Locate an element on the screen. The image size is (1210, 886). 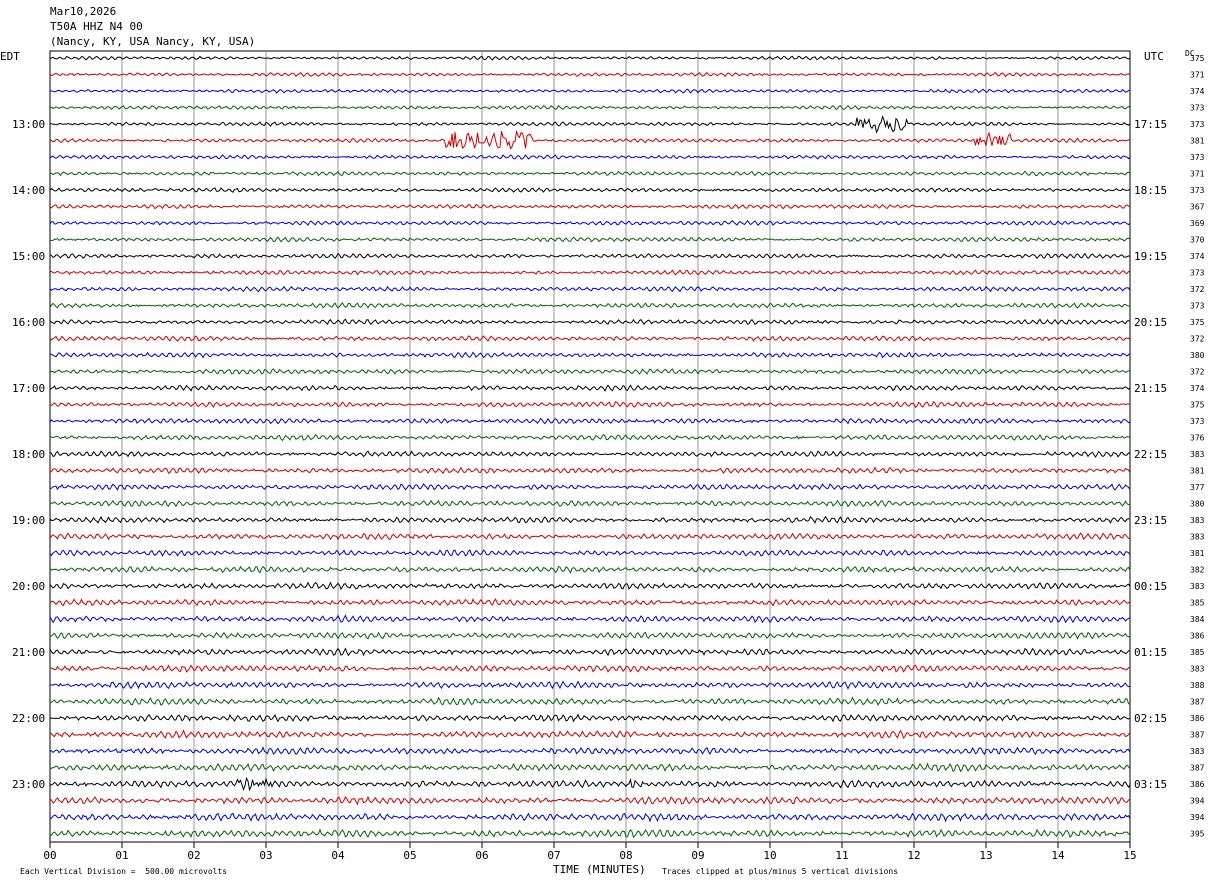
x-tick-label: 10 is located at coordinates (769, 855).